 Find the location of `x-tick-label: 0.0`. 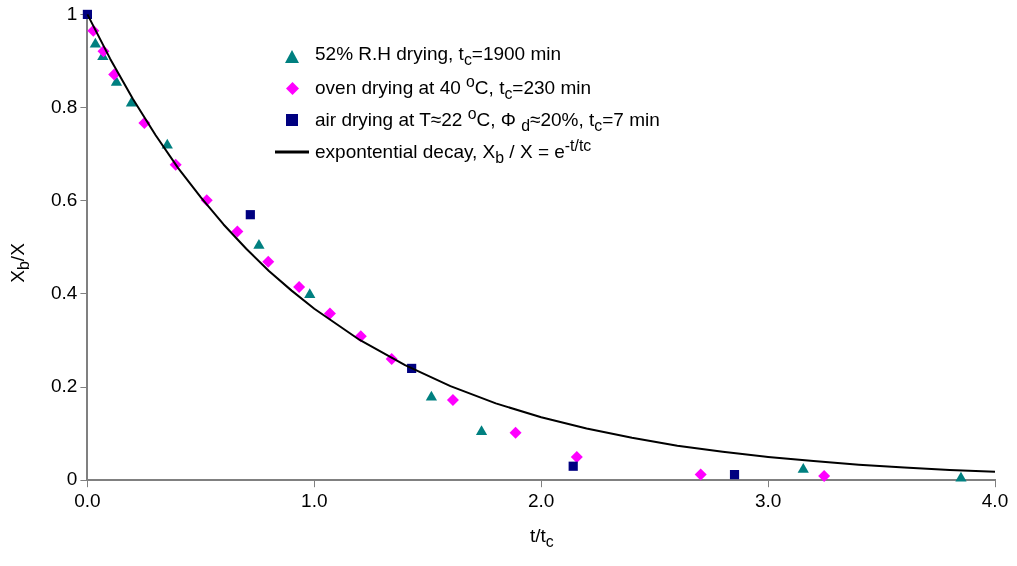

x-tick-label: 0.0 is located at coordinates (87, 500).